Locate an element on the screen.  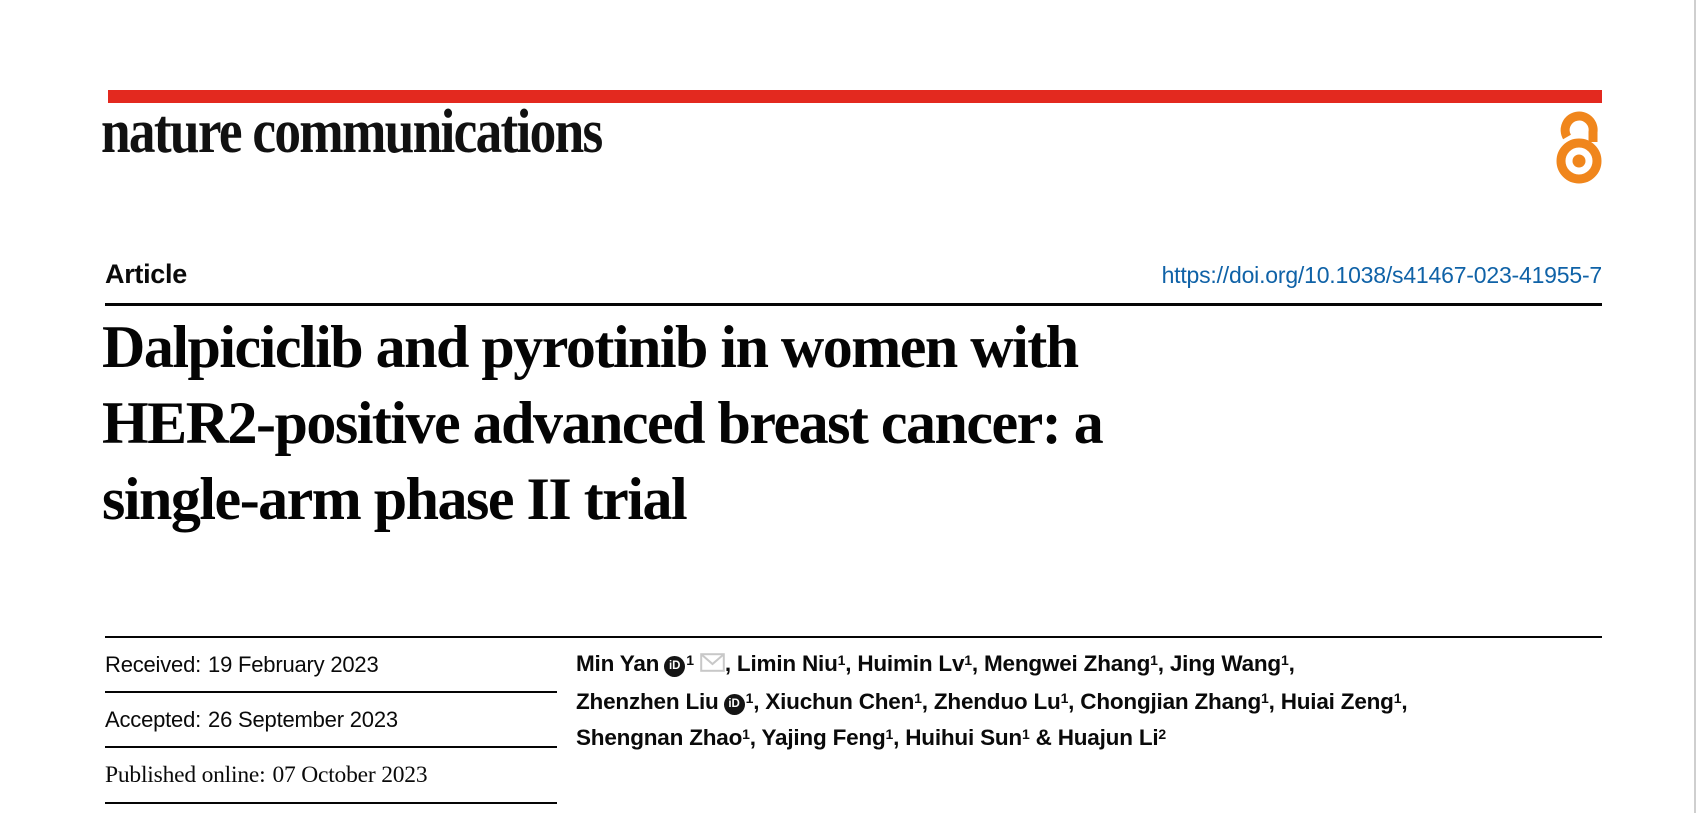
author-name: Huiai Zeng is located at coordinates (1337, 701).